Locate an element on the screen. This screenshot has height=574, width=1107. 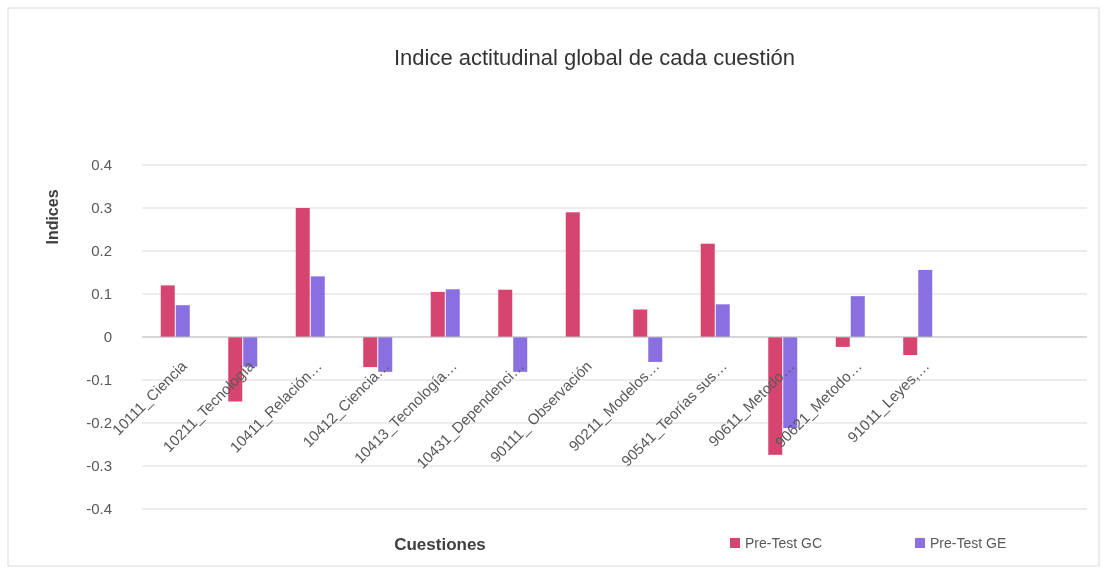
y-tick-label: 0.2 is located at coordinates (101, 251).